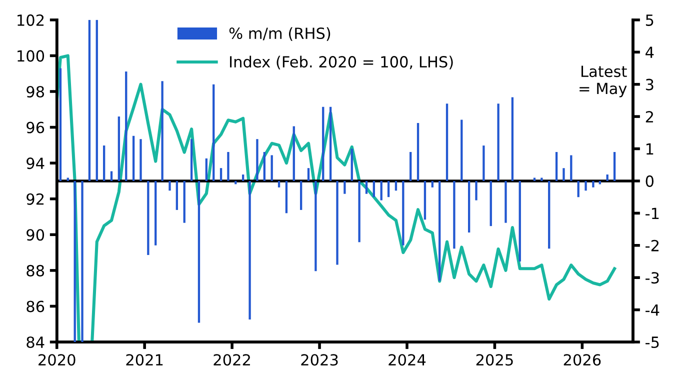  What do you see at coordinates (649, 116) in the screenshot?
I see `y2-tick-label: 2` at bounding box center [649, 116].